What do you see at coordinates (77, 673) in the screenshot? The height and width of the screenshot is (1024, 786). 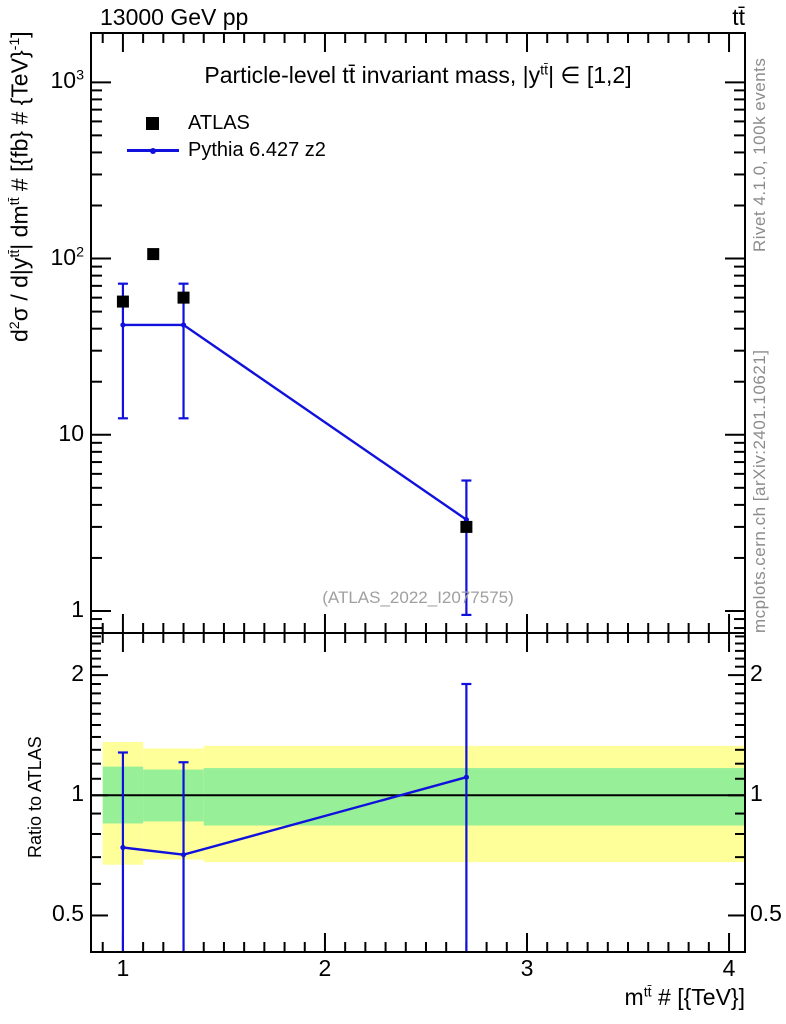 I see `y-ratio-tick-label-left: 2` at bounding box center [77, 673].